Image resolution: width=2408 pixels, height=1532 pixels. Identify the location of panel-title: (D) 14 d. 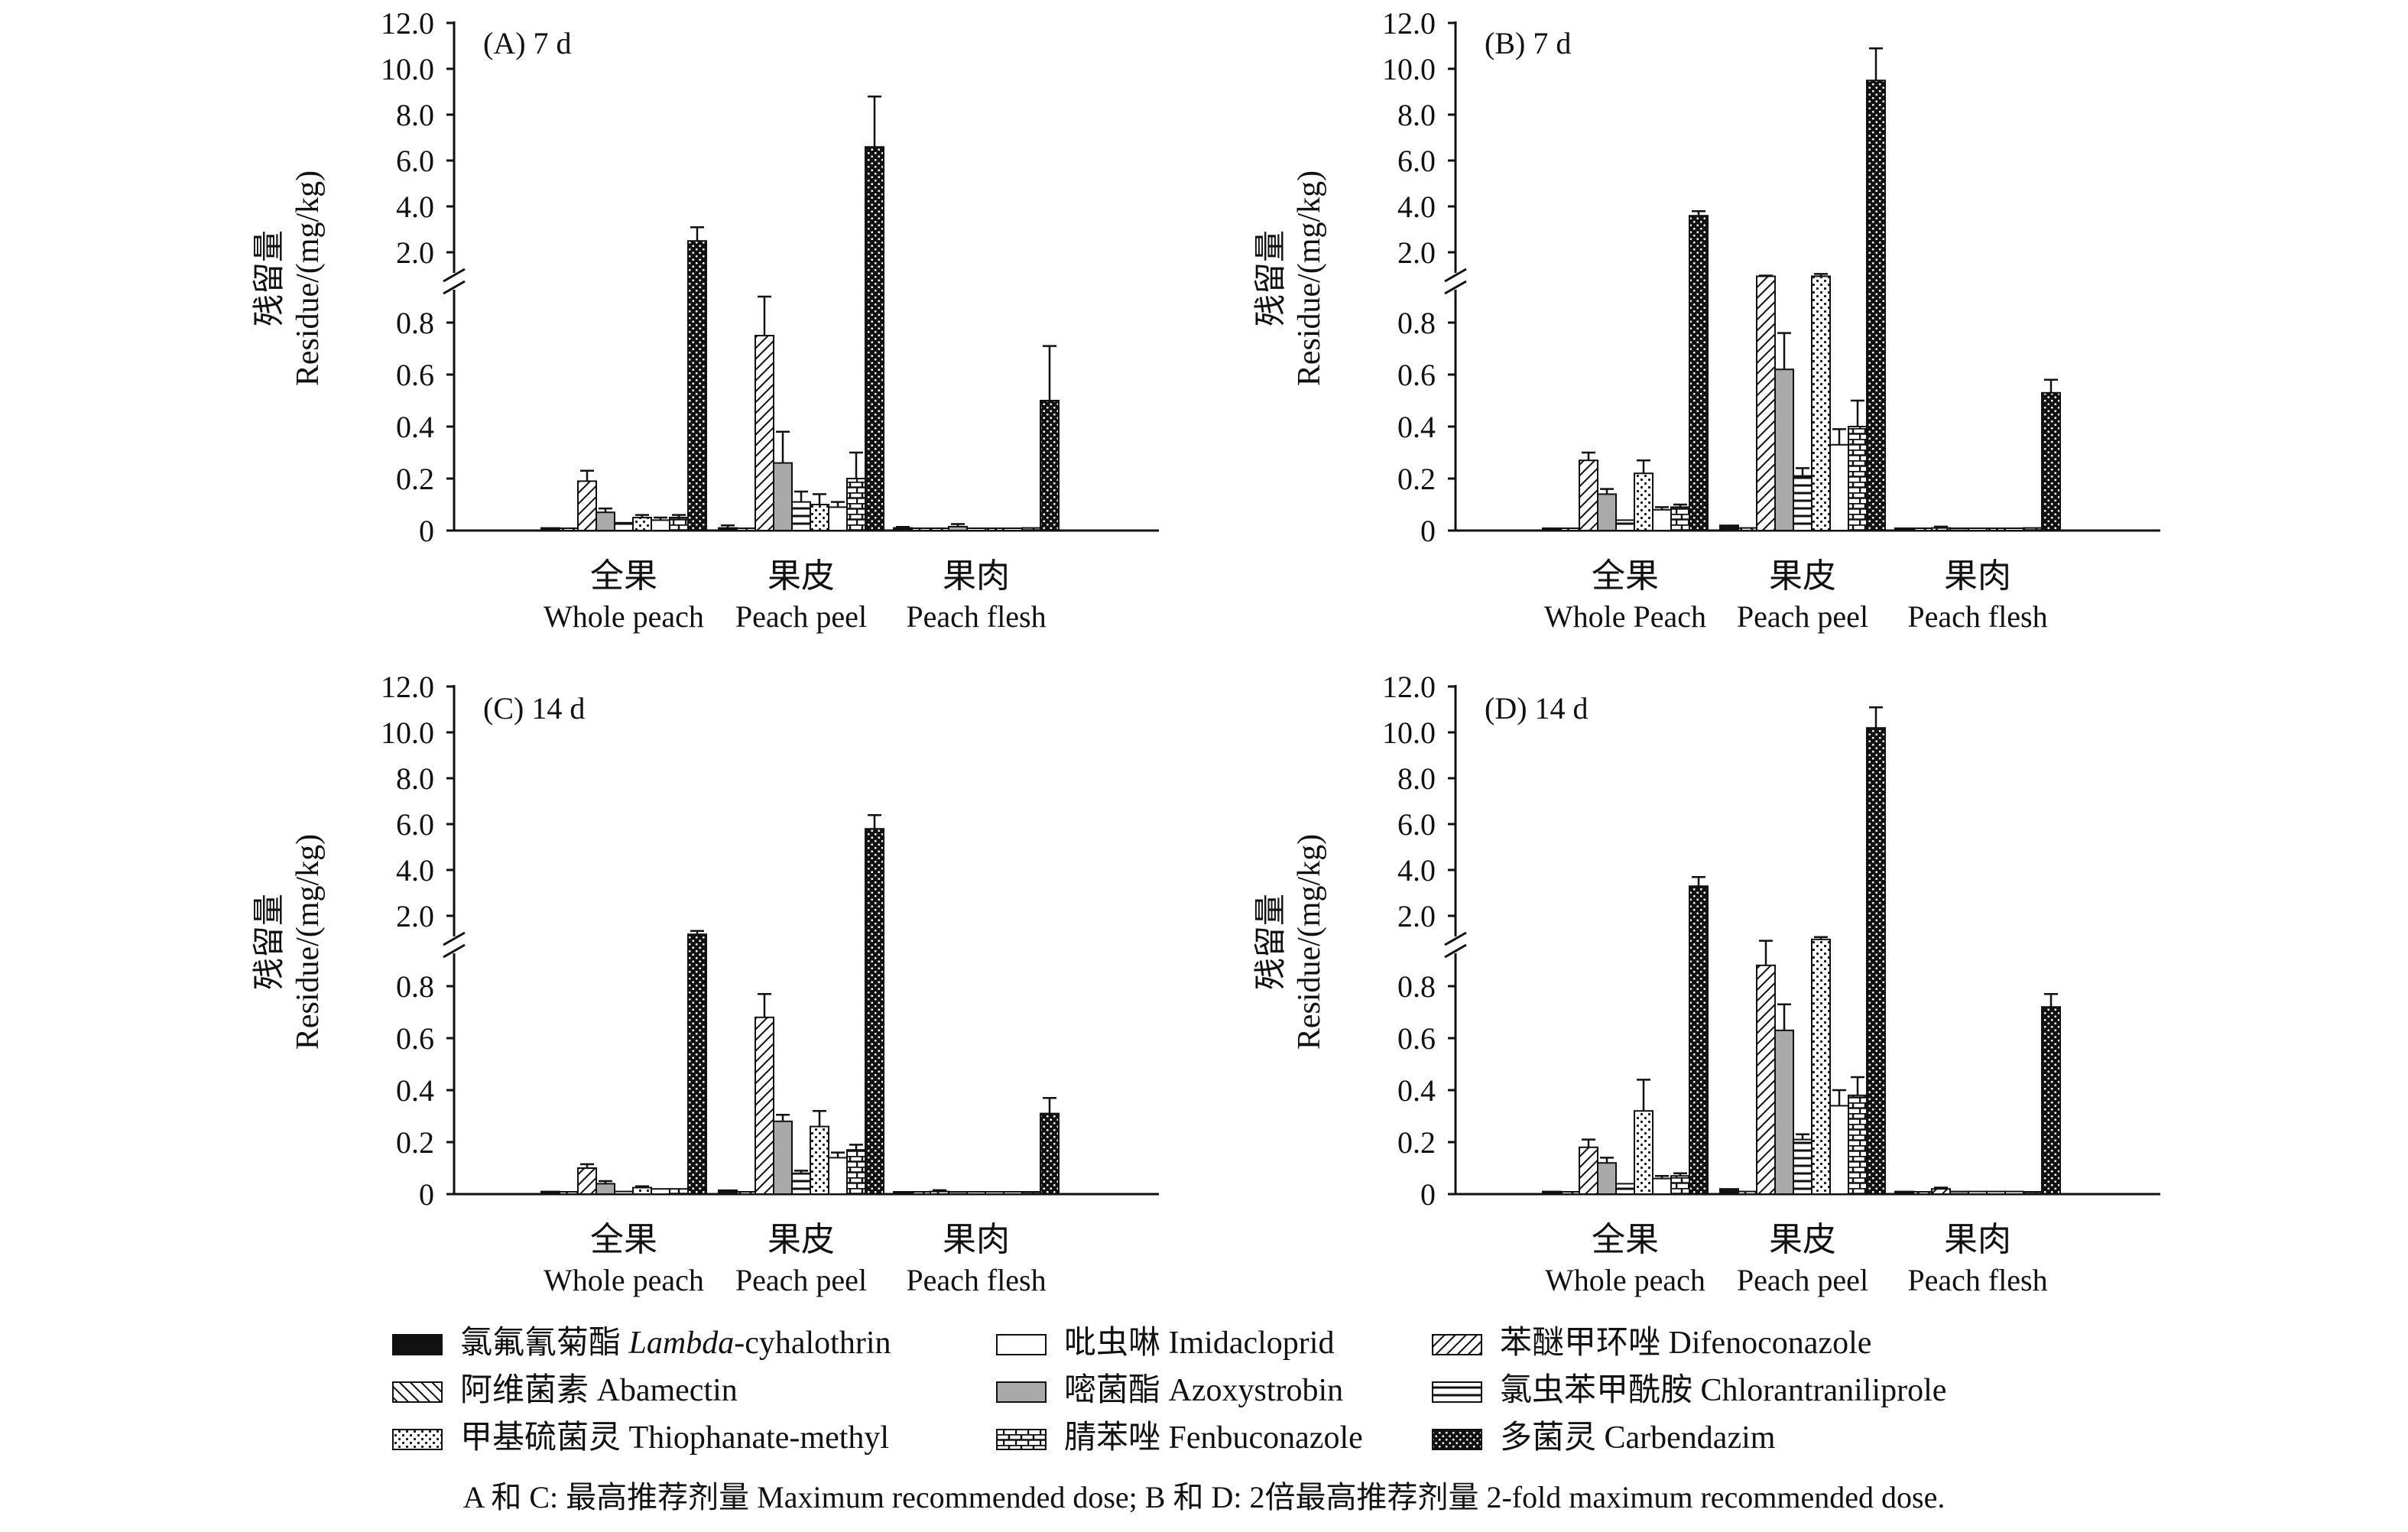
(1537, 708).